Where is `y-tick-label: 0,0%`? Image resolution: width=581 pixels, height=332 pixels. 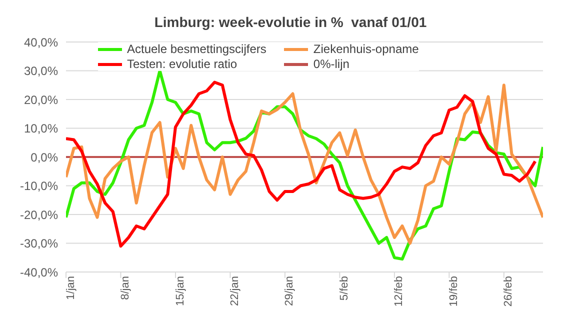
y-tick-label: 0,0% is located at coordinates (44, 157).